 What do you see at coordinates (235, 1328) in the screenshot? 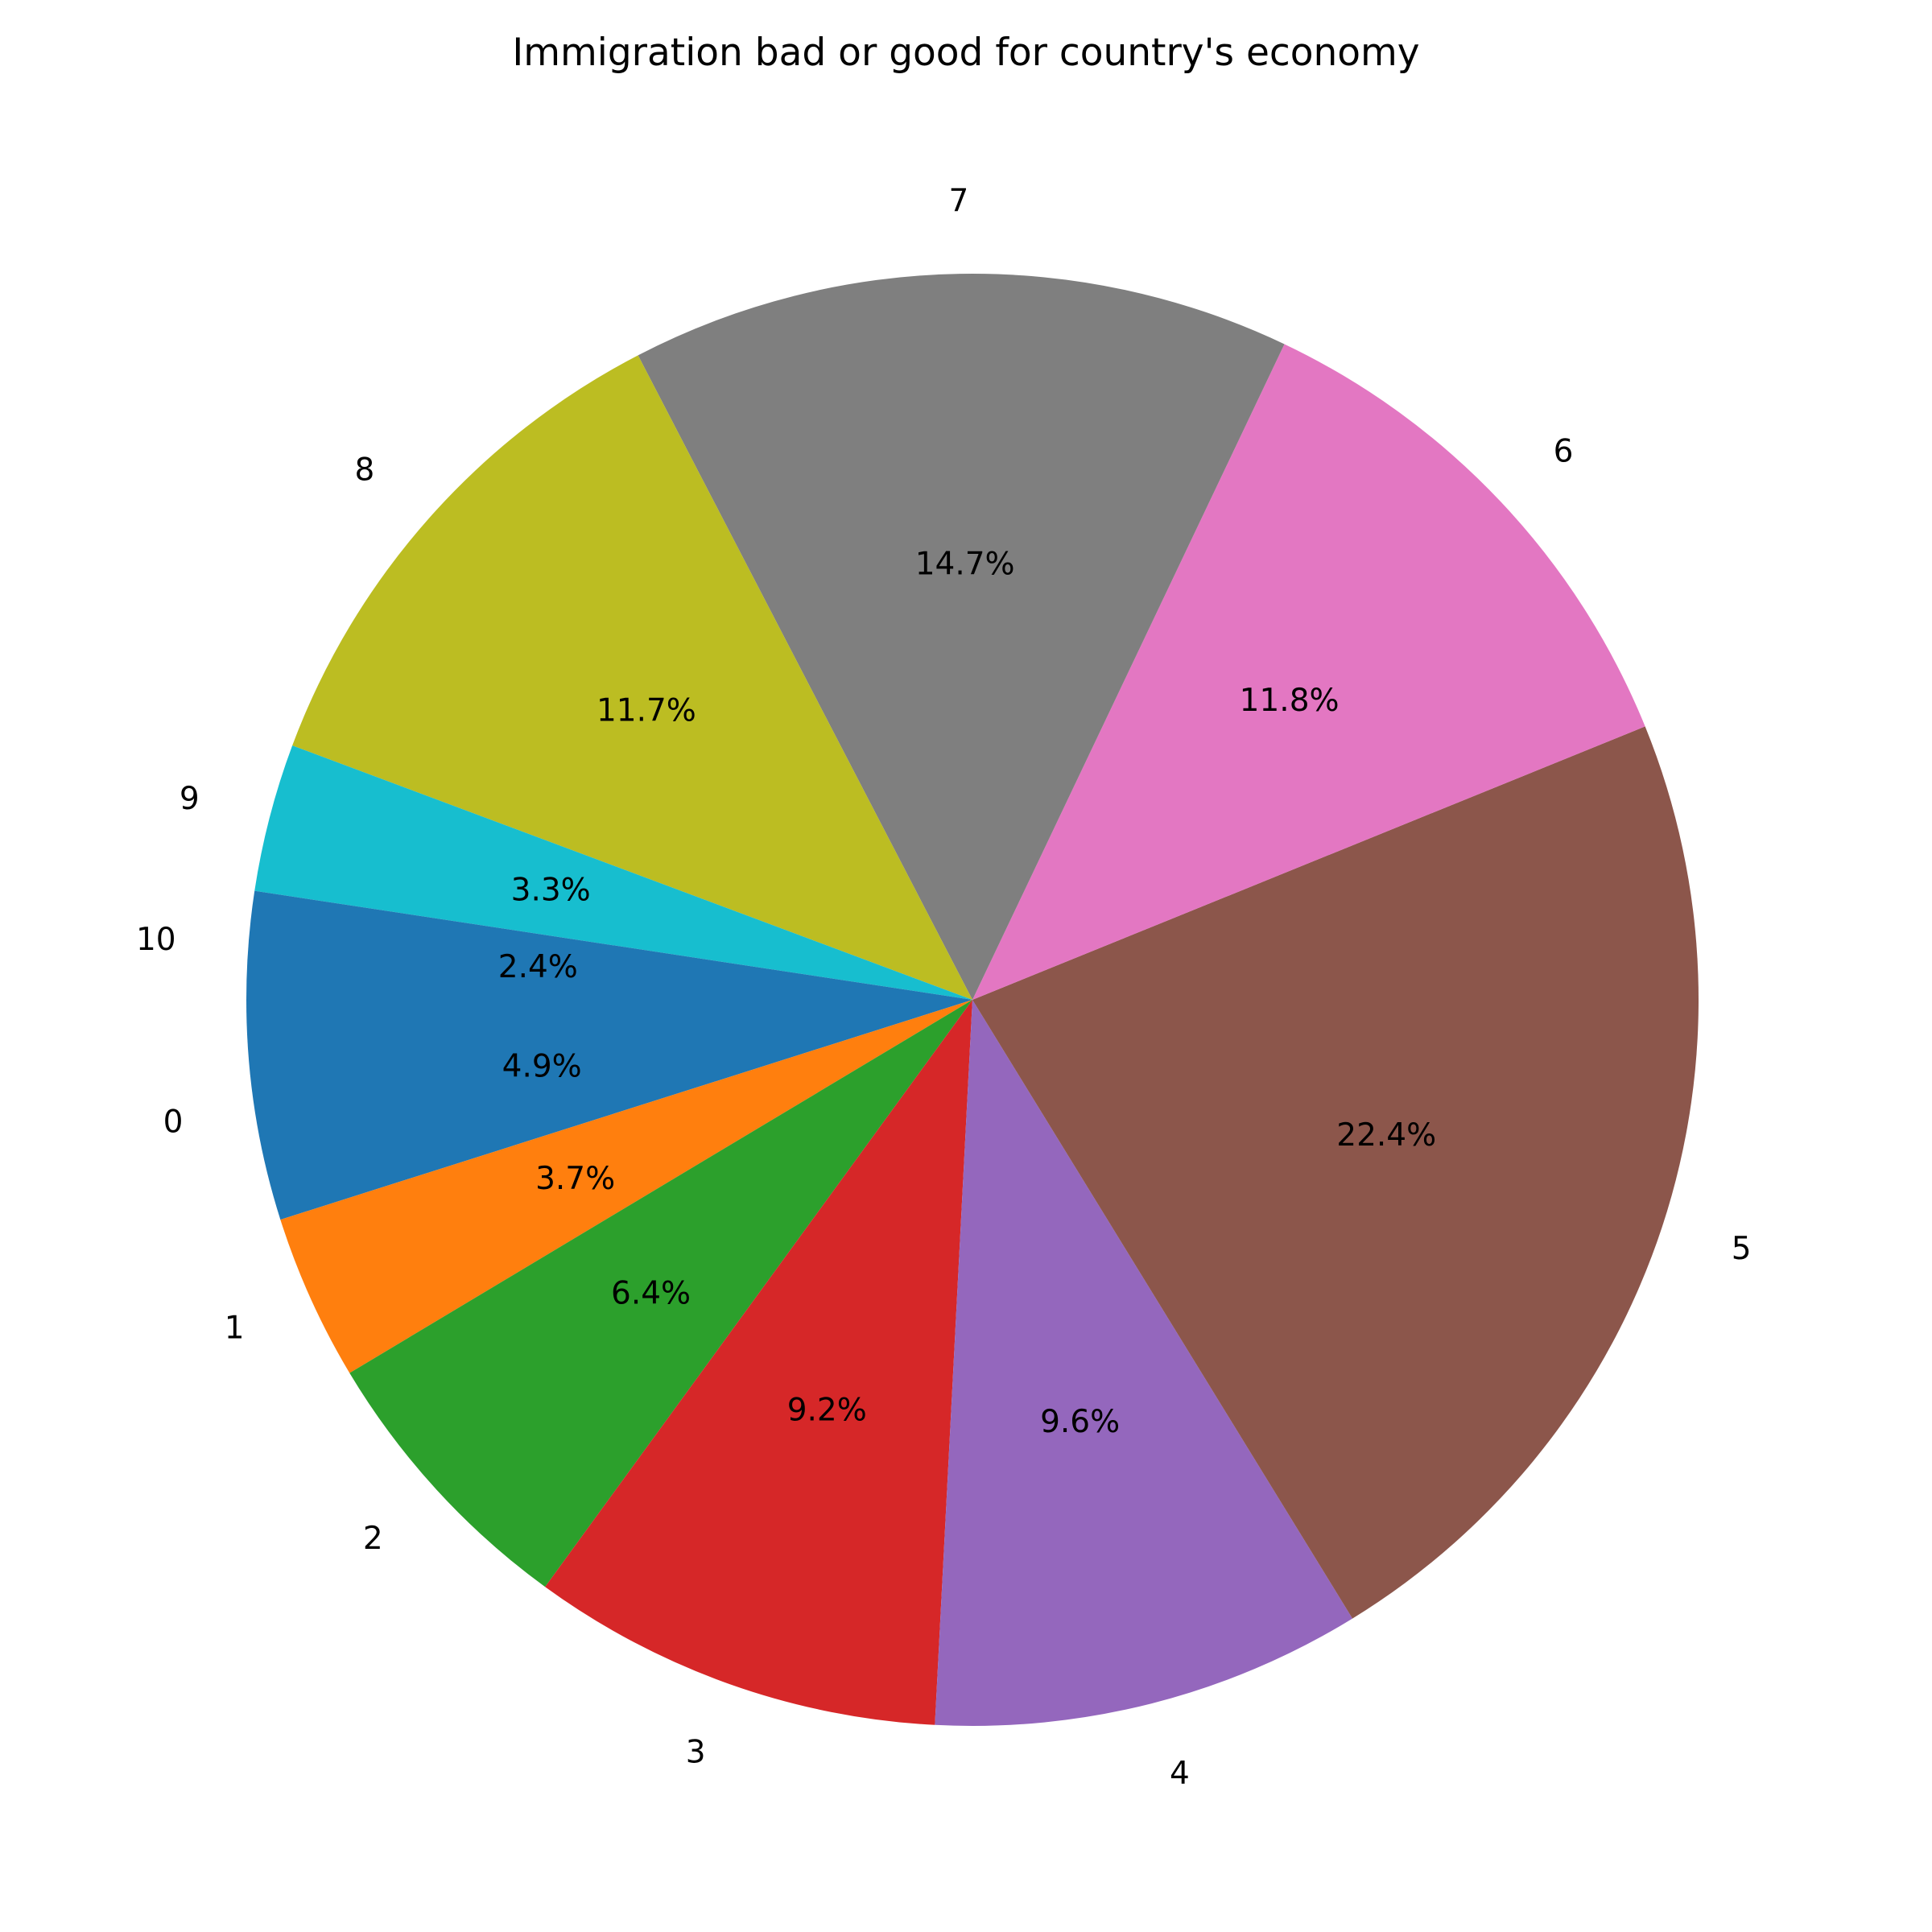
I see `slice-category-label-1: 1` at bounding box center [235, 1328].